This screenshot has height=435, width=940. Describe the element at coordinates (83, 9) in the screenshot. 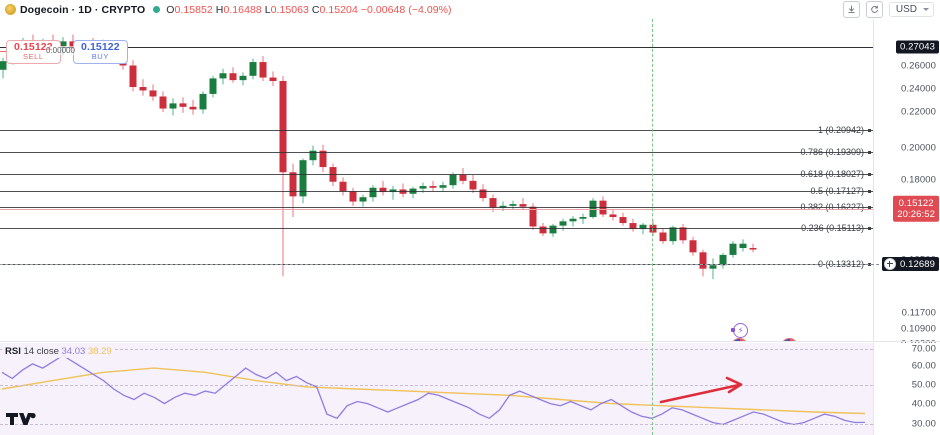

I see `symbol-title: Dogecoin · 1D · CRYPTO` at that location.